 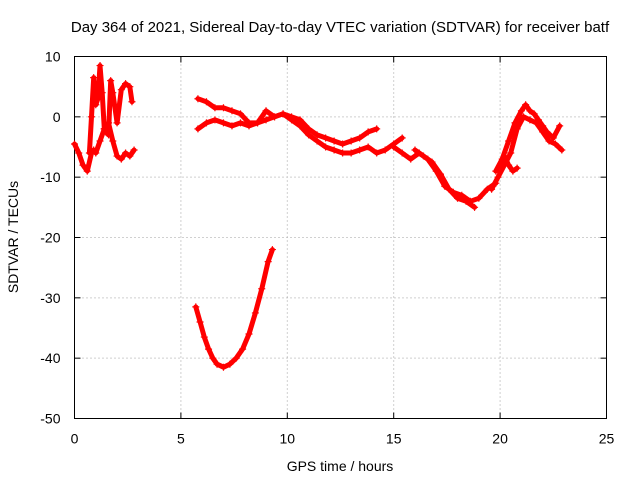 I want to click on series-segment-afternoon-lower, so click(x=445, y=178).